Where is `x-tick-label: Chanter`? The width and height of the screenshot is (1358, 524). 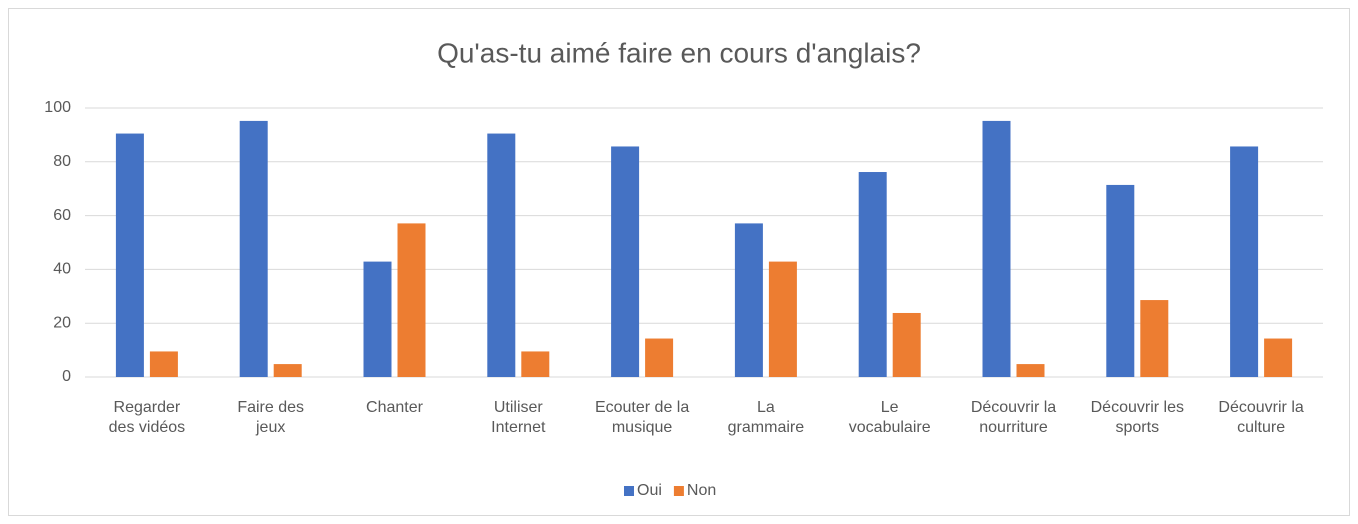
x-tick-label: Chanter is located at coordinates (394, 407).